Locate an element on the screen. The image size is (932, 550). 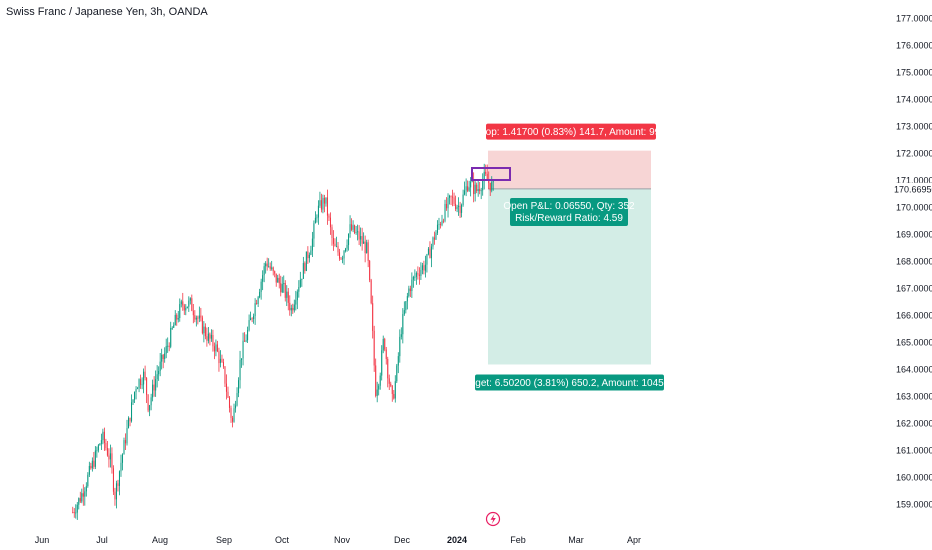
lightning-icon is located at coordinates (493, 519).